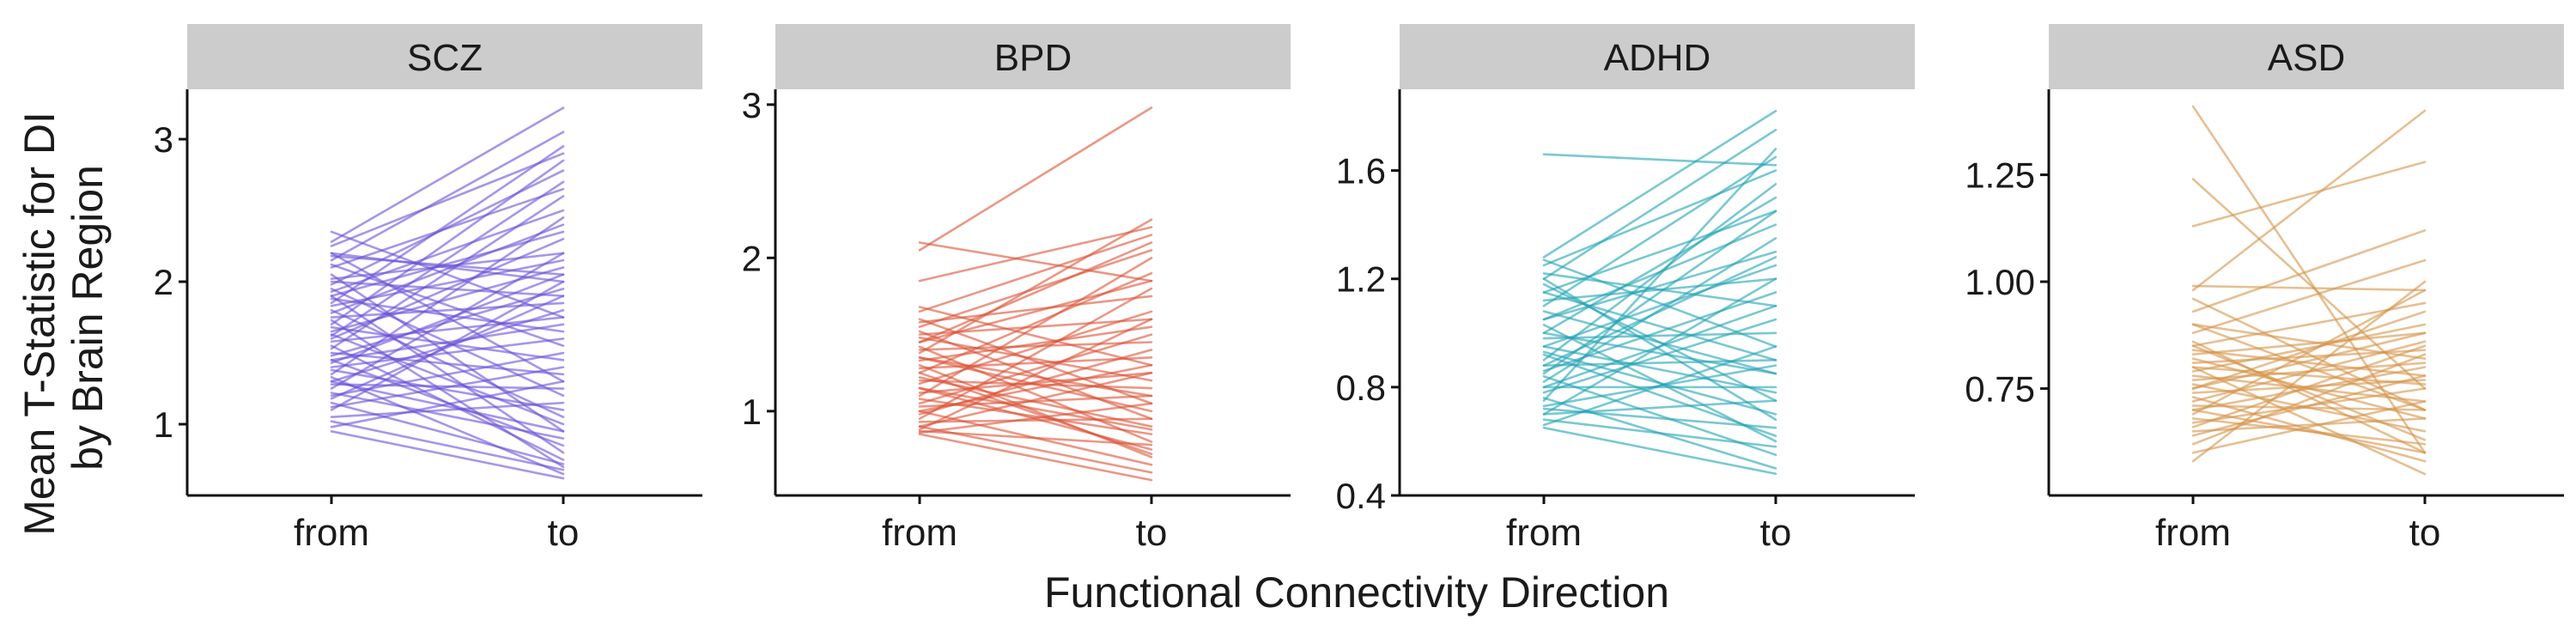 This screenshot has height=644, width=2576. I want to click on y-axis-label-line1: Mean T-Statistic for DI, so click(40, 324).